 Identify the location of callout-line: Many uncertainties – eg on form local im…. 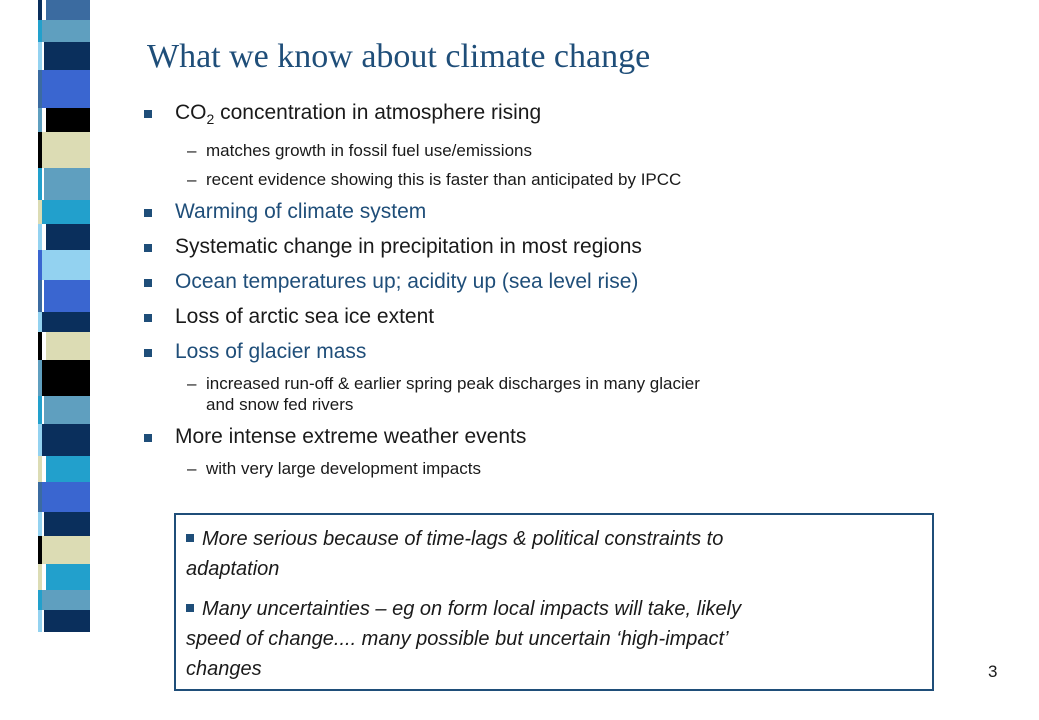
(472, 609).